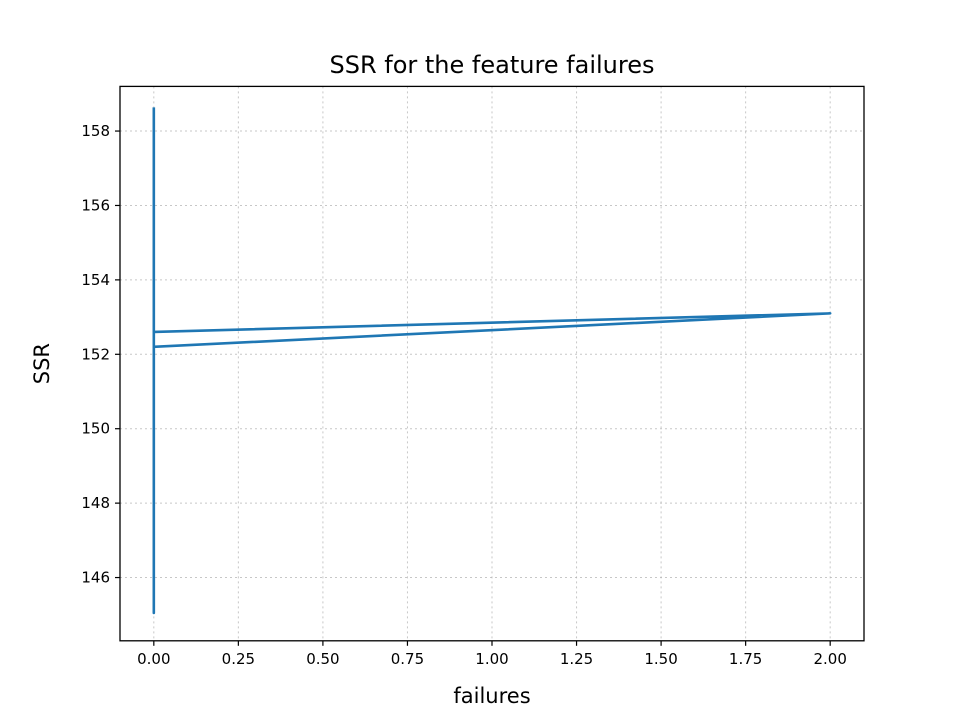  I want to click on x-tick-label: 0.25, so click(238, 659).